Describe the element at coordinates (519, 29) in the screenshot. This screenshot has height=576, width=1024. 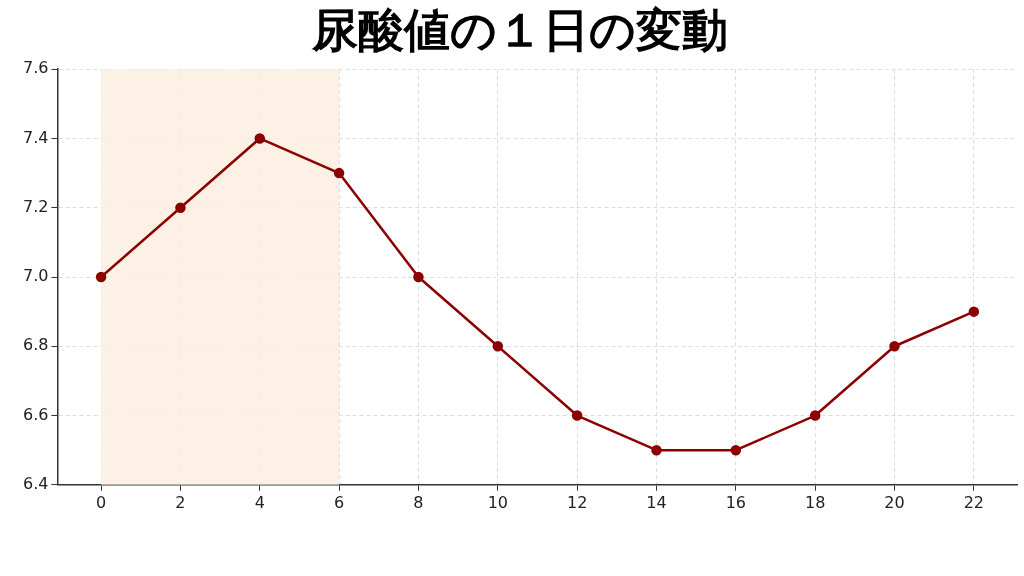
I see `chart-title: 尿酸値の１日の変動` at that location.